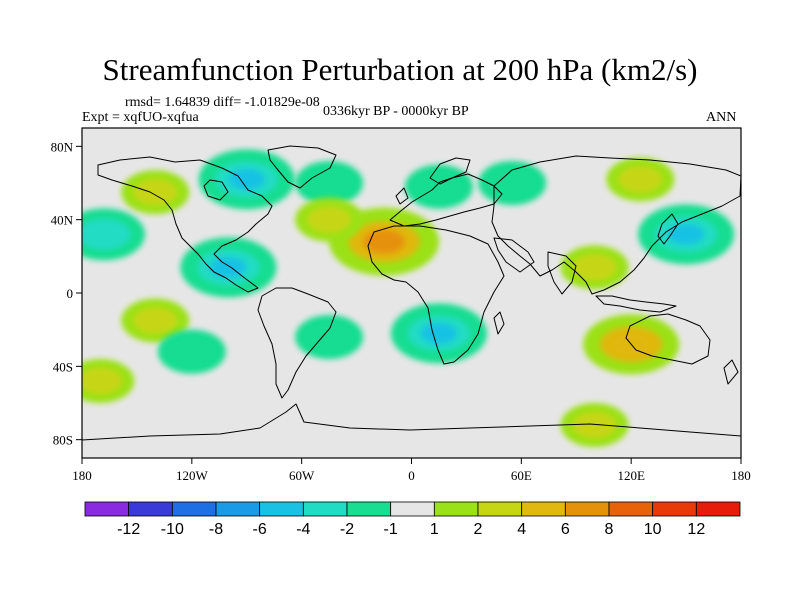 Image resolution: width=800 pixels, height=600 pixels. I want to click on colorbar-label: 6, so click(565, 529).